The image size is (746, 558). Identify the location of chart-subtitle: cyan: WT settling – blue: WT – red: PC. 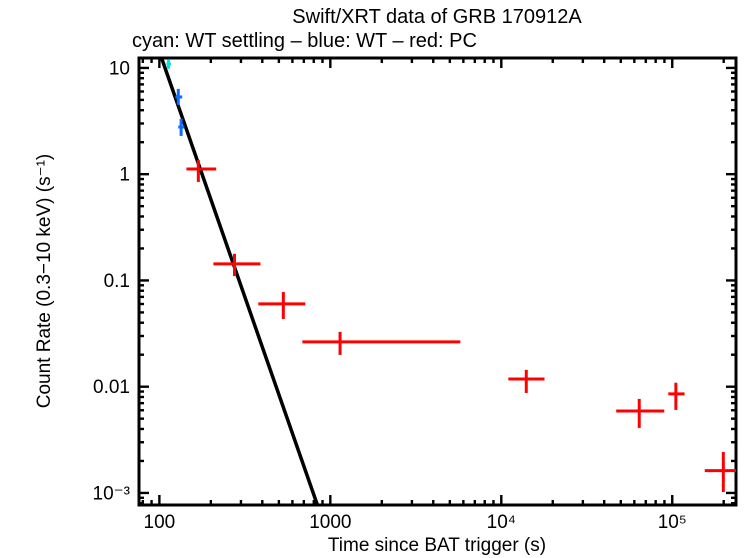
(304, 41).